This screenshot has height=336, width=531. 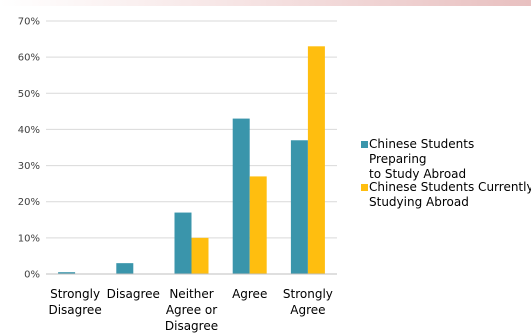 What do you see at coordinates (75, 294) in the screenshot?
I see `x-category-label-0-line-0: Strongly` at bounding box center [75, 294].